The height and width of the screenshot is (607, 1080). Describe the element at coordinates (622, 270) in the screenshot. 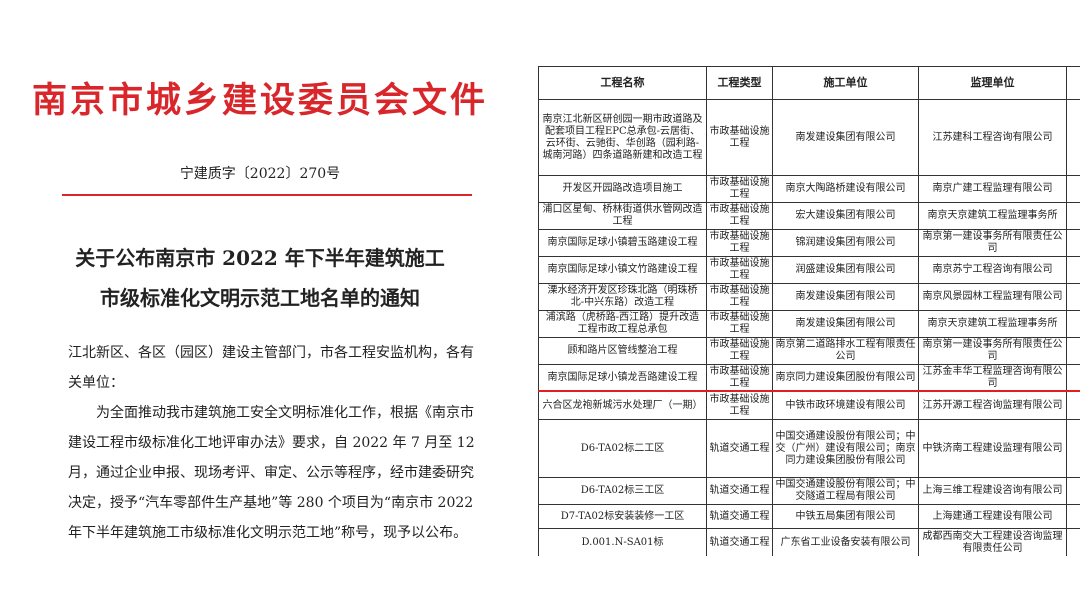

I see `table-cell: 南京国际足球小镇文竹路建设工程` at that location.